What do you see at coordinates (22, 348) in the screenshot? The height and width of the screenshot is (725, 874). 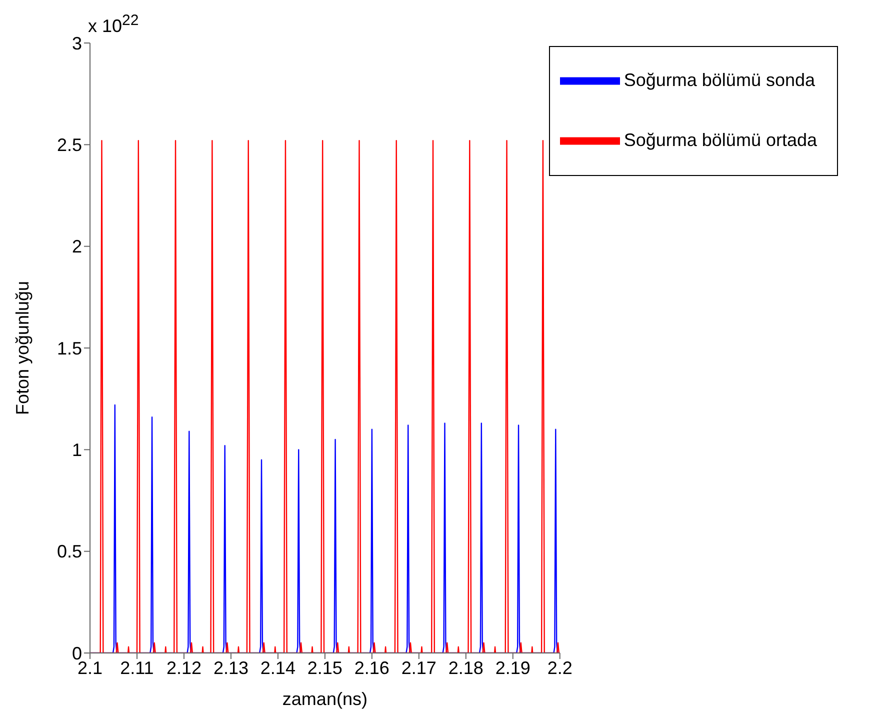 I see `y-axis-title: Foton yoğunluğu` at bounding box center [22, 348].